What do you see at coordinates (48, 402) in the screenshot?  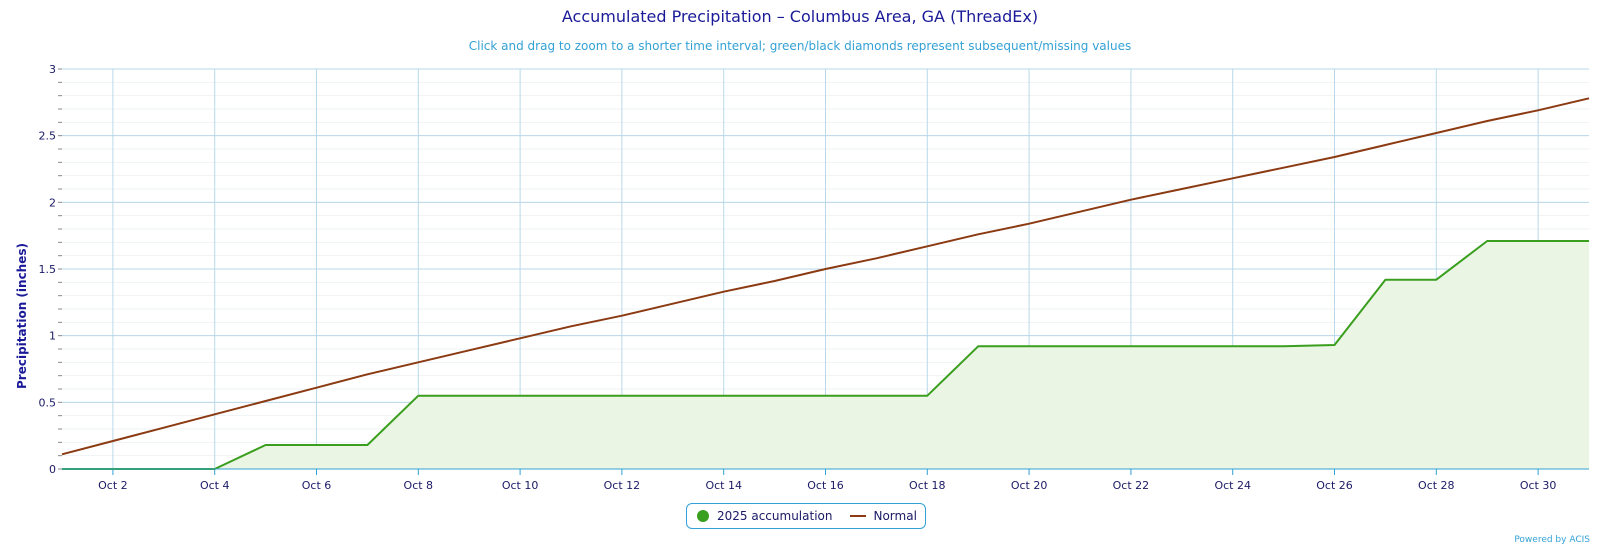 I see `y-tick-label: 0.5` at bounding box center [48, 402].